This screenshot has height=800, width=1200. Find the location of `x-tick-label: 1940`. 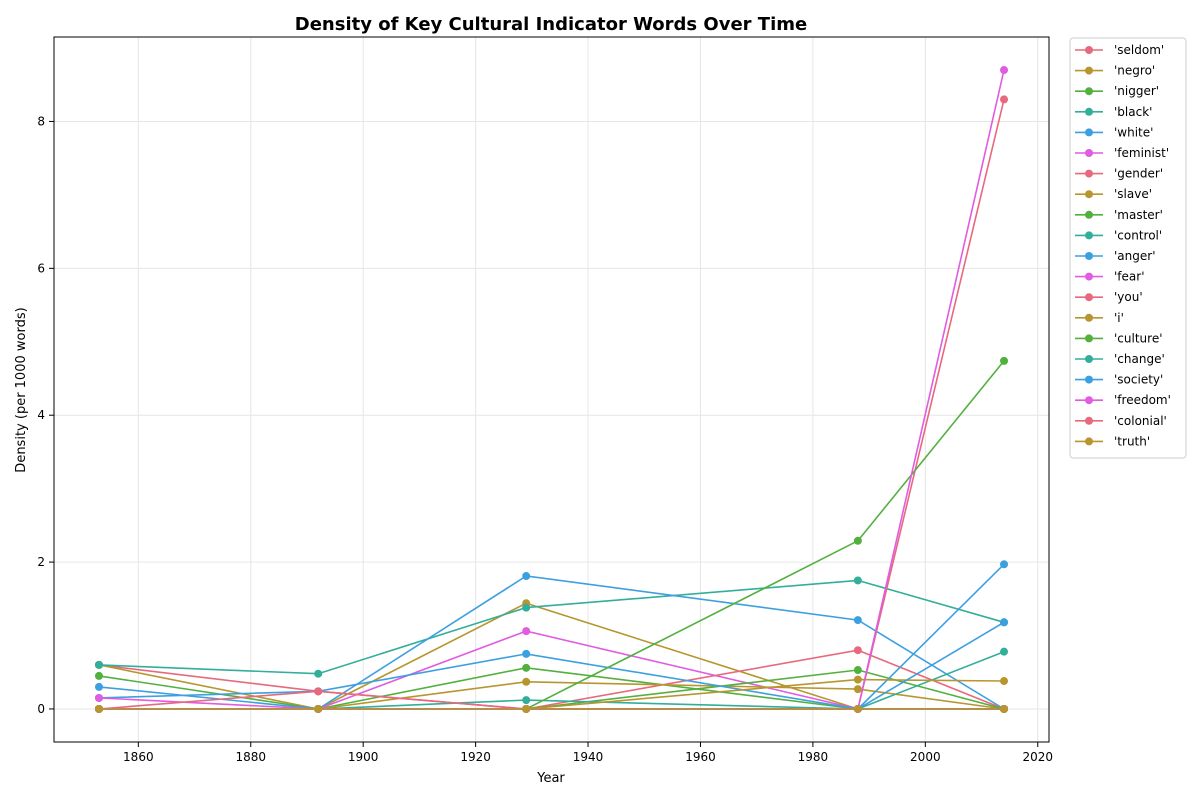

x-tick-label: 1940 is located at coordinates (588, 757).